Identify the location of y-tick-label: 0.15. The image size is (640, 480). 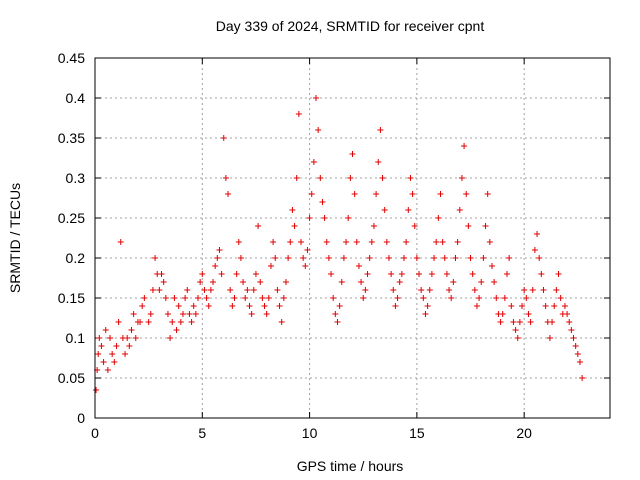
(71, 298).